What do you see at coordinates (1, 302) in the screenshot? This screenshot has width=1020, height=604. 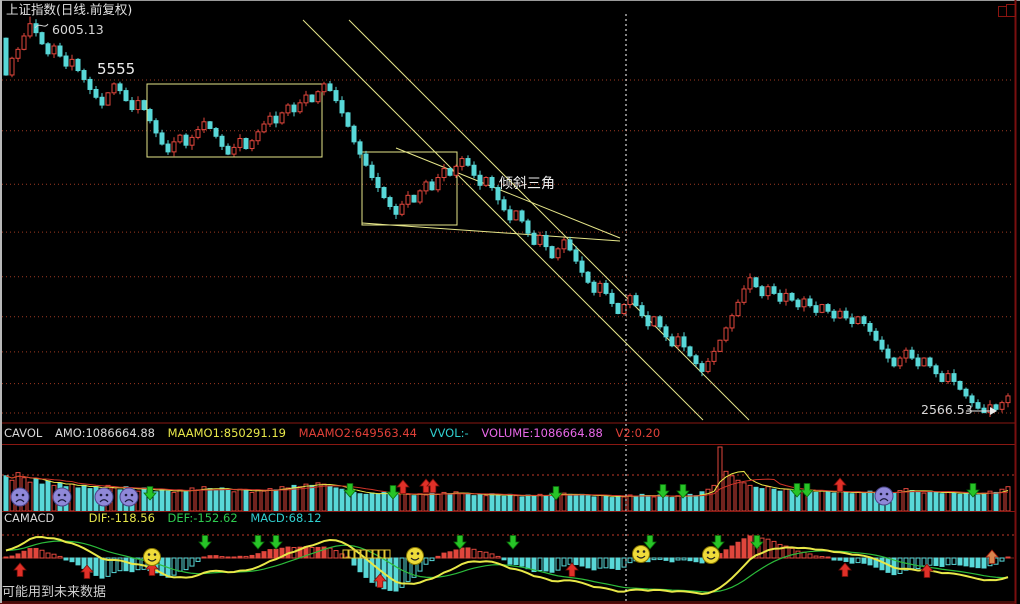 I see `window-left-border` at bounding box center [1, 302].